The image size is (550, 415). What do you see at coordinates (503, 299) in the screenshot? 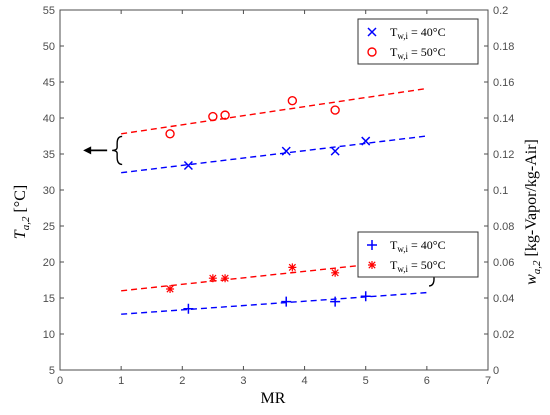
I see `right-y-tick-label: 0.04` at bounding box center [503, 299].